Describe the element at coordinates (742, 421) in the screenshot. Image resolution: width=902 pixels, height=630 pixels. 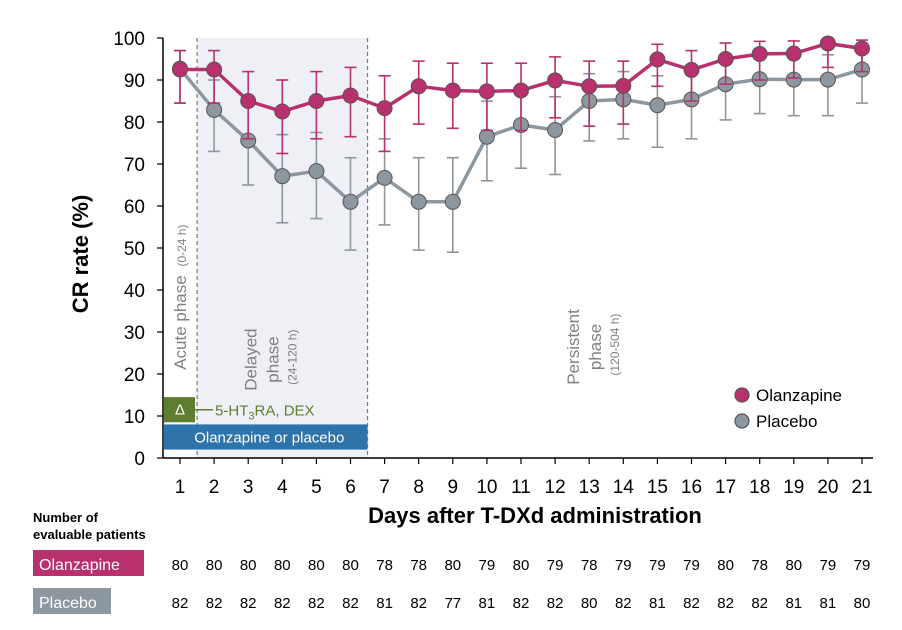
I see `legend-placebo-marker` at that location.